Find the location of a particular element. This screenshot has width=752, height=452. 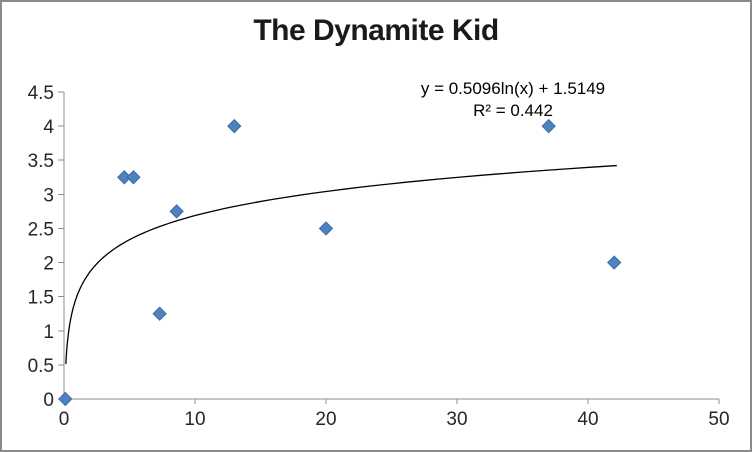

y-axis-tick-label: 3.5 is located at coordinates (41, 161).